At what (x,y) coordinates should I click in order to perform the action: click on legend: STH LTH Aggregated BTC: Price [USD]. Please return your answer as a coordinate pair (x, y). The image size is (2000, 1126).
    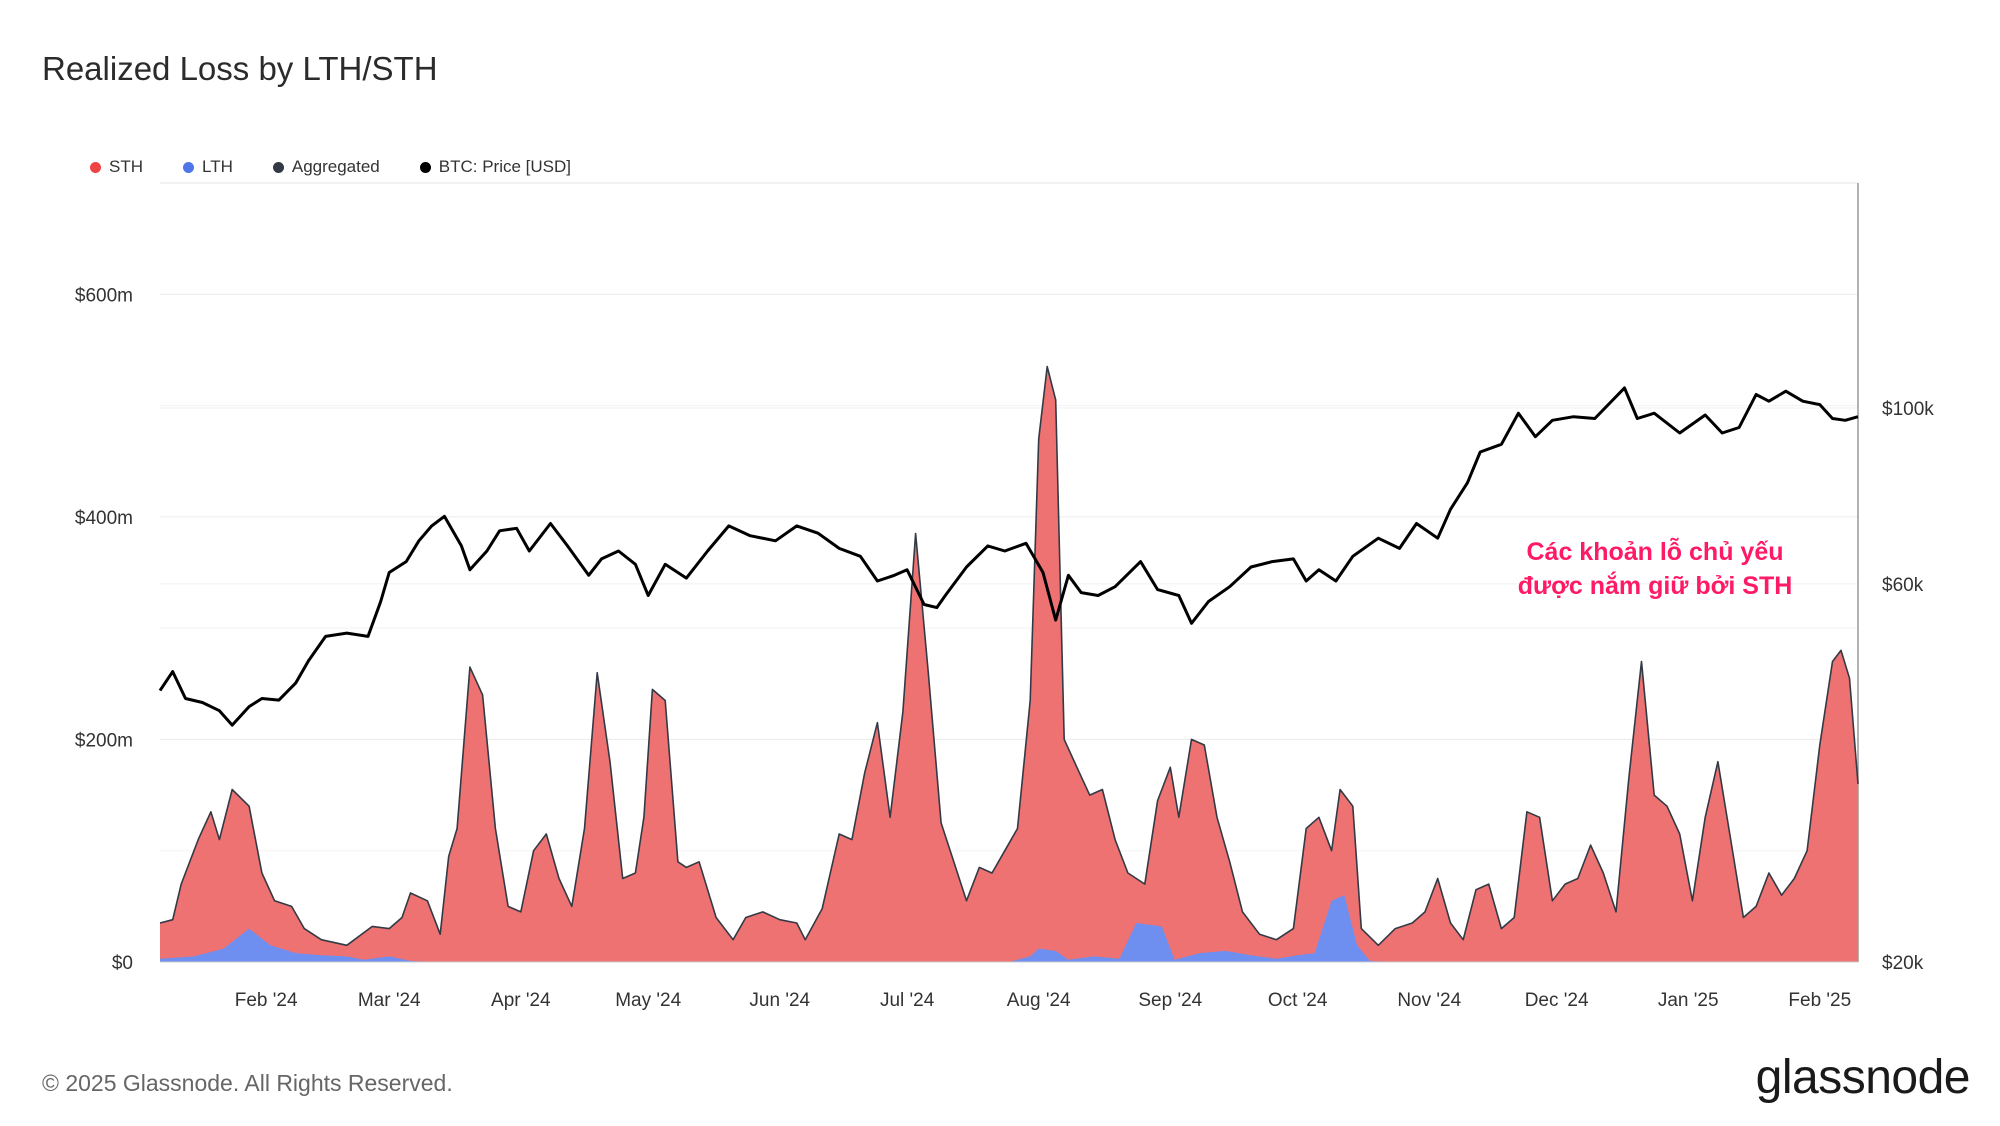
    Looking at the image, I should click on (350, 167).